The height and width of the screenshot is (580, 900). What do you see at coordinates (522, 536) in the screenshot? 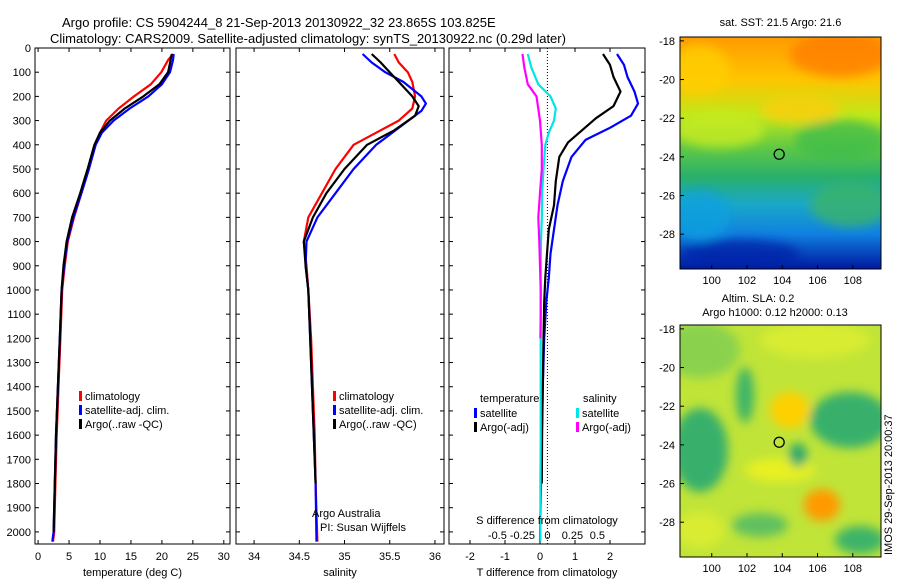
I see `secondary-tick-label: -0.25` at bounding box center [522, 536].